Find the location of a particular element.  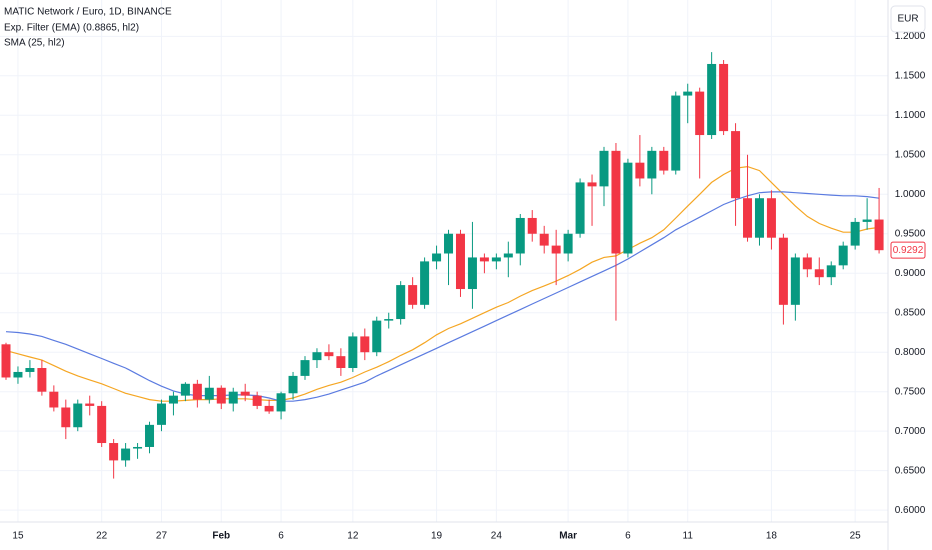

y-tick-label: 1.0500 is located at coordinates (910, 154).